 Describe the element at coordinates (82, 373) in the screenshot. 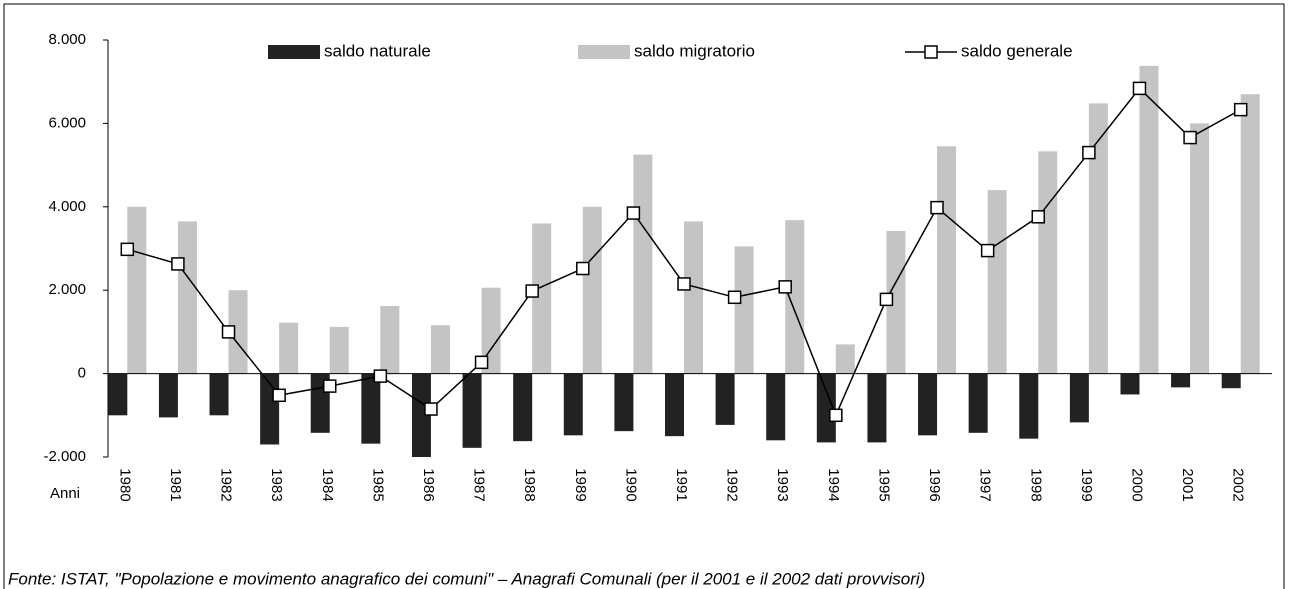

I see `y-tick-label: 0` at that location.